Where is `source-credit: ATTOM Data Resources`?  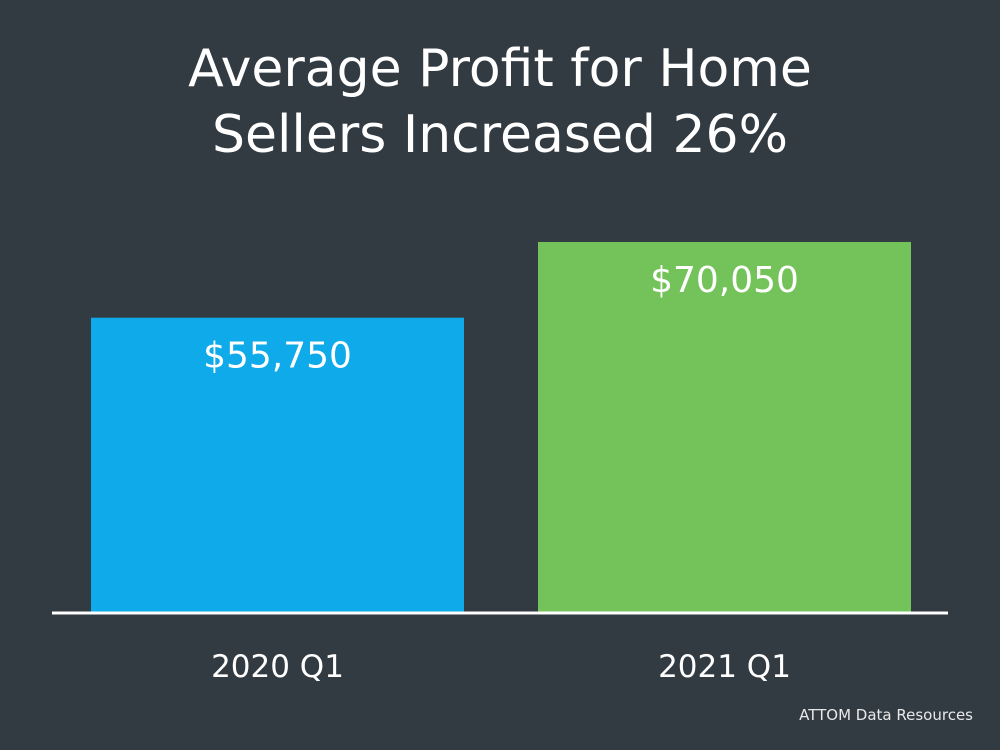
source-credit: ATTOM Data Resources is located at coordinates (886, 715).